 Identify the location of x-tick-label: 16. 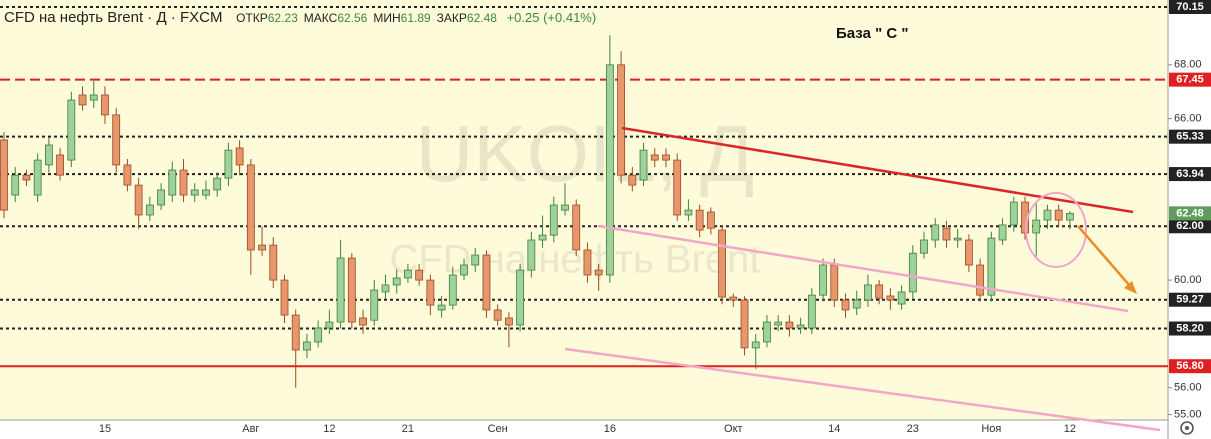
(610, 429).